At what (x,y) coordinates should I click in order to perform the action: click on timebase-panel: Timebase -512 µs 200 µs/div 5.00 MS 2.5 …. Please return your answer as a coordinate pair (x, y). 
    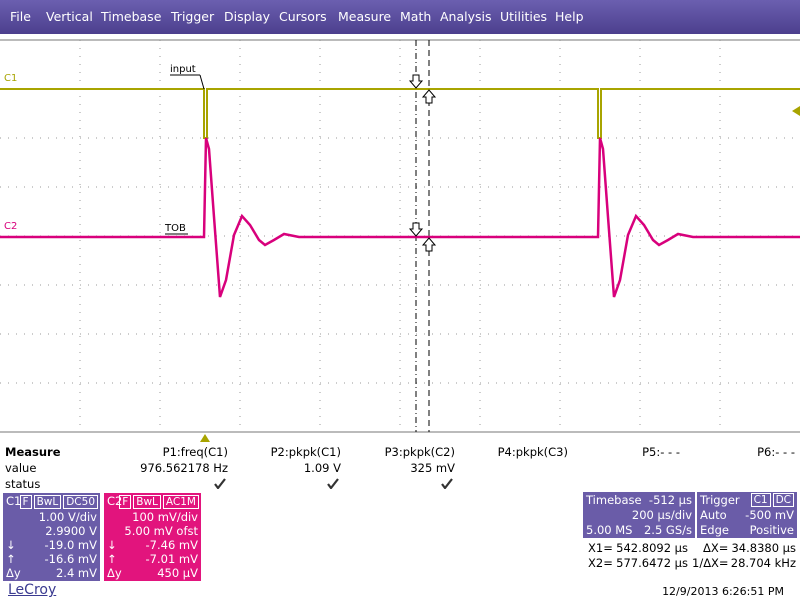
    Looking at the image, I should click on (639, 515).